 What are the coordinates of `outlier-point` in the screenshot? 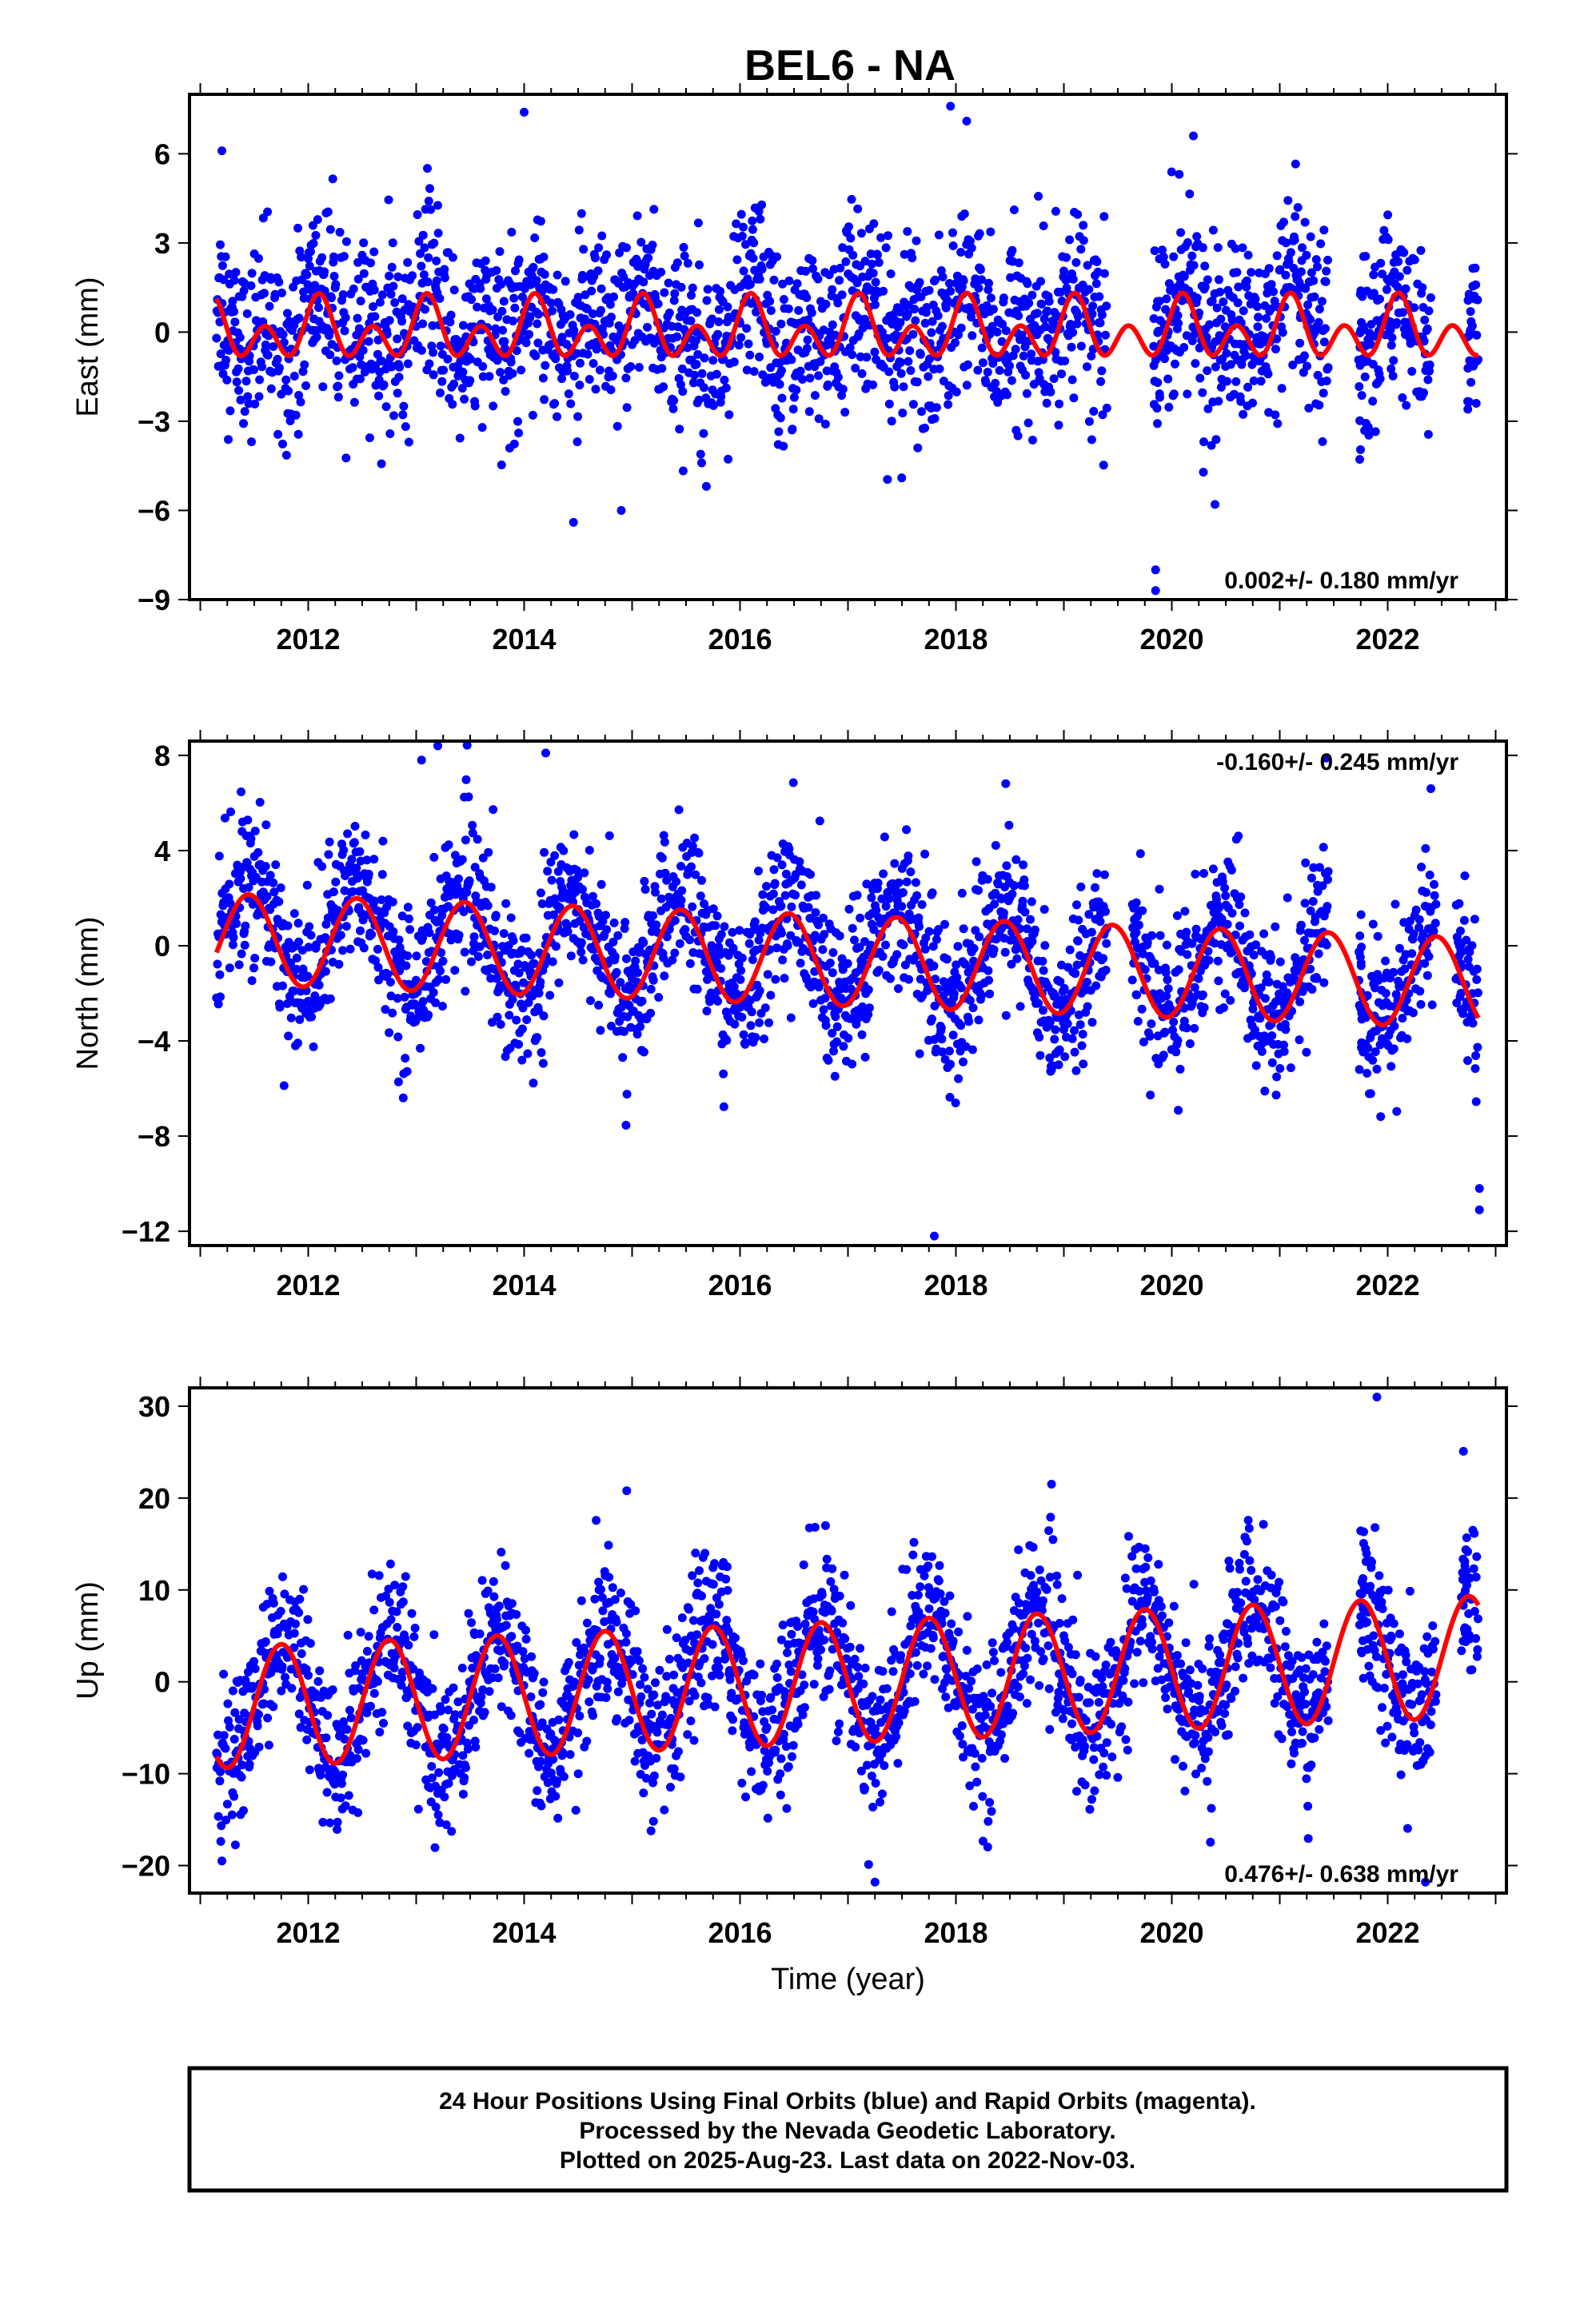 It's located at (621, 511).